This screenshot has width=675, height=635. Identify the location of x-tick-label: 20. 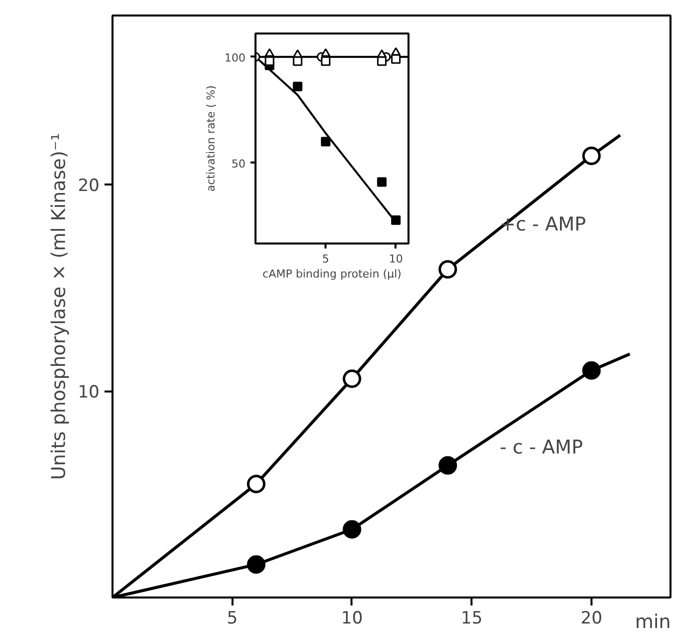
(591, 618).